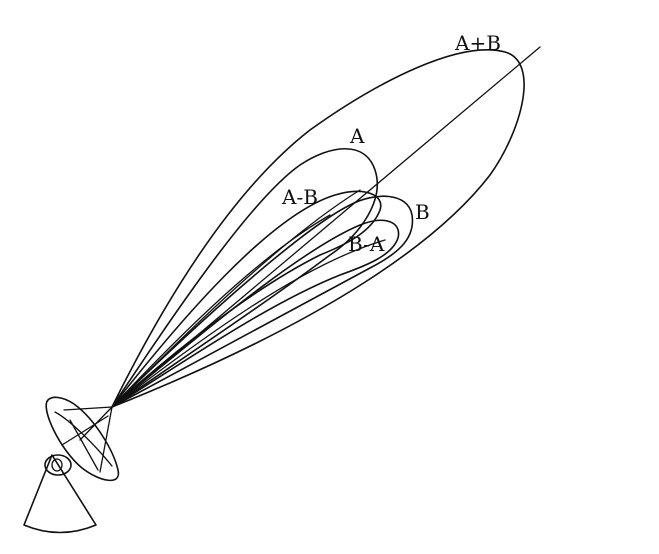  I want to click on label-sum-beam: A+B, so click(477, 43).